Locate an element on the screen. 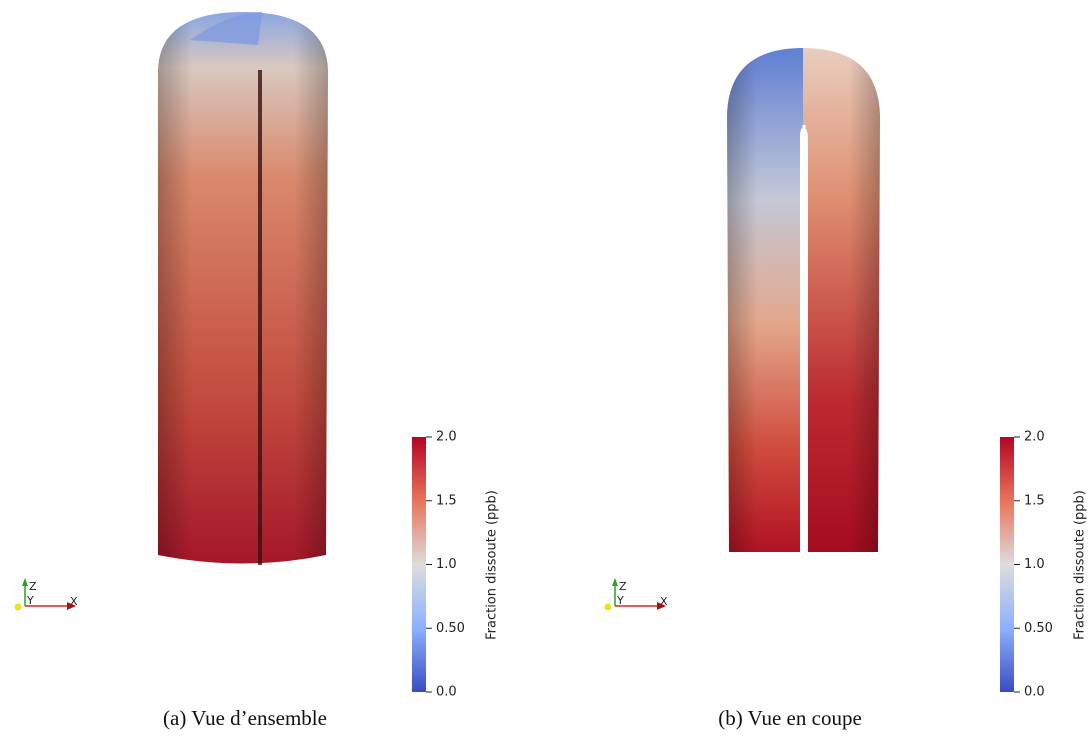 The image size is (1092, 752). render-b is located at coordinates (803, 300).